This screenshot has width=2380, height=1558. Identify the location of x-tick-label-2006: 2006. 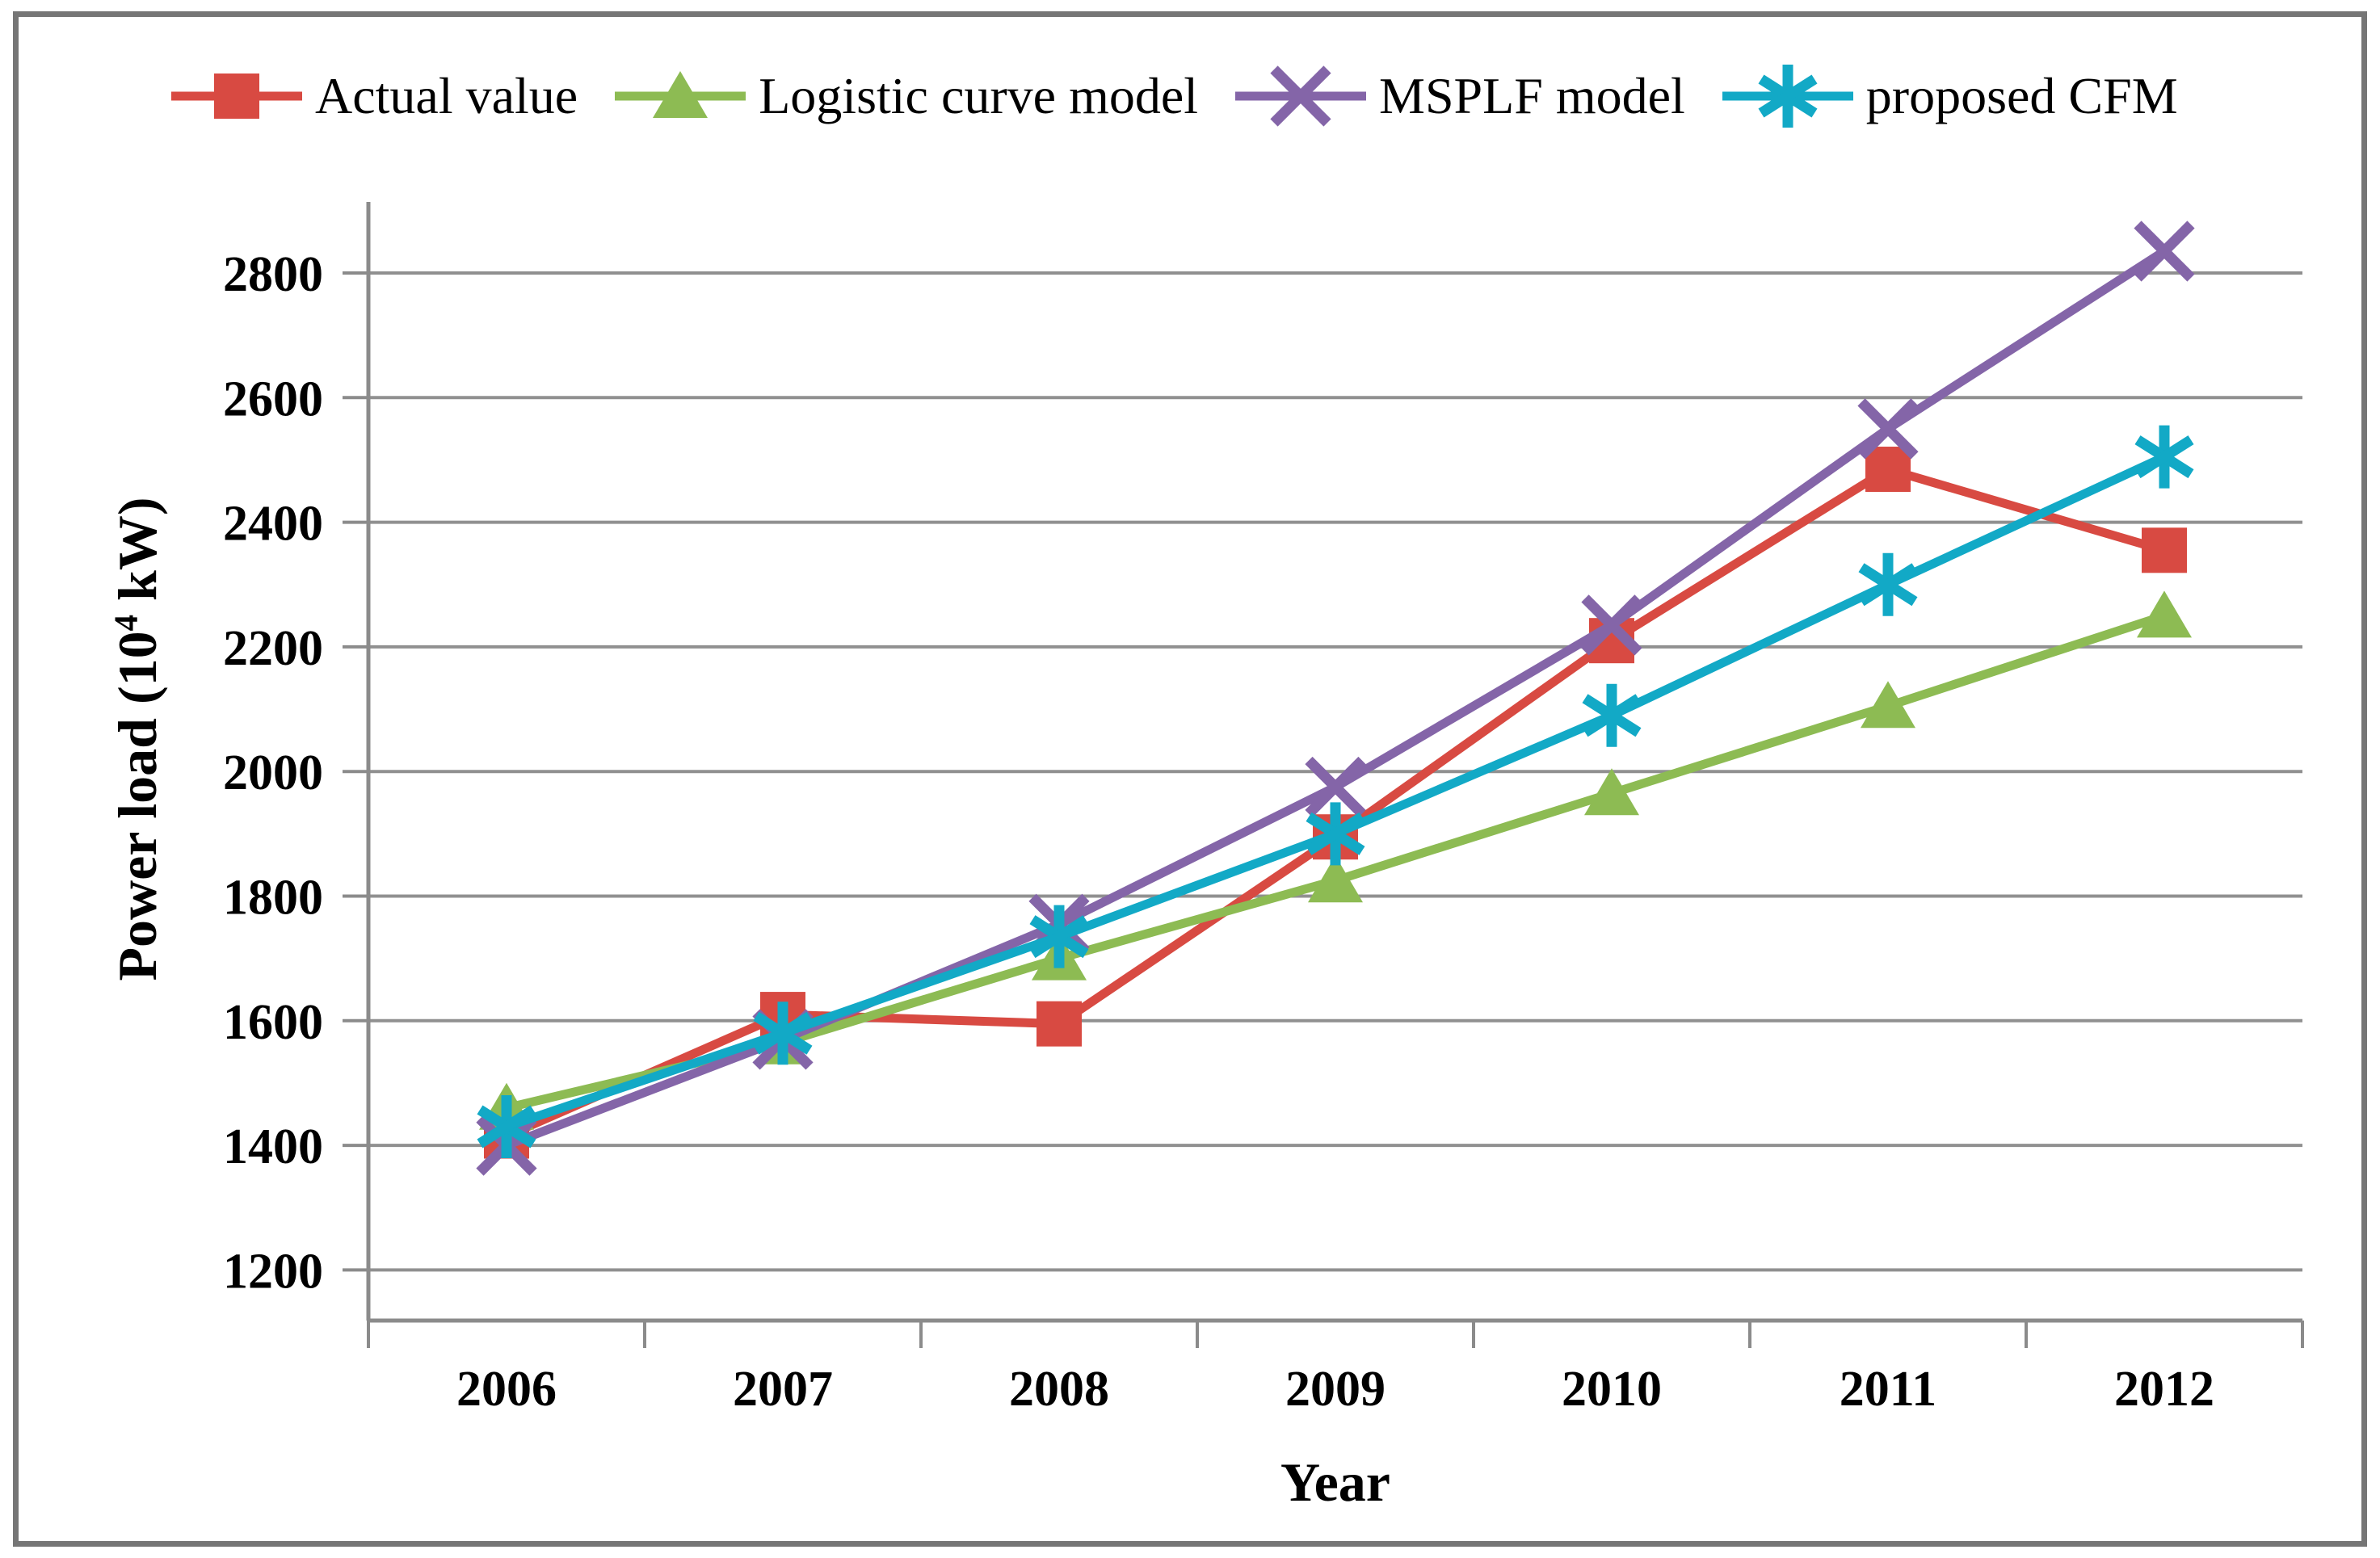
(506, 1390).